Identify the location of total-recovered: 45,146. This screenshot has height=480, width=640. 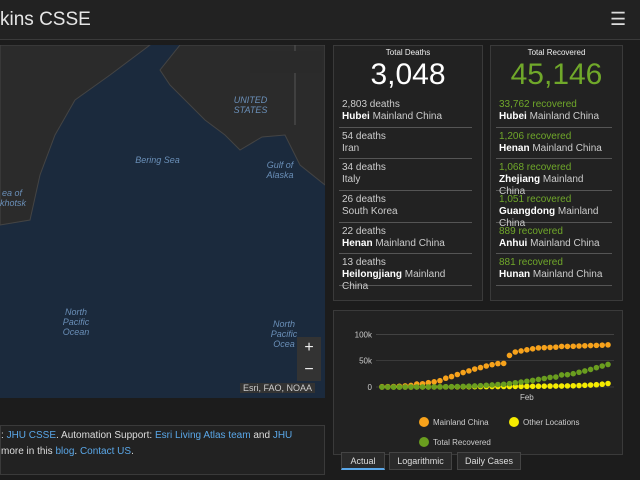
(556, 74).